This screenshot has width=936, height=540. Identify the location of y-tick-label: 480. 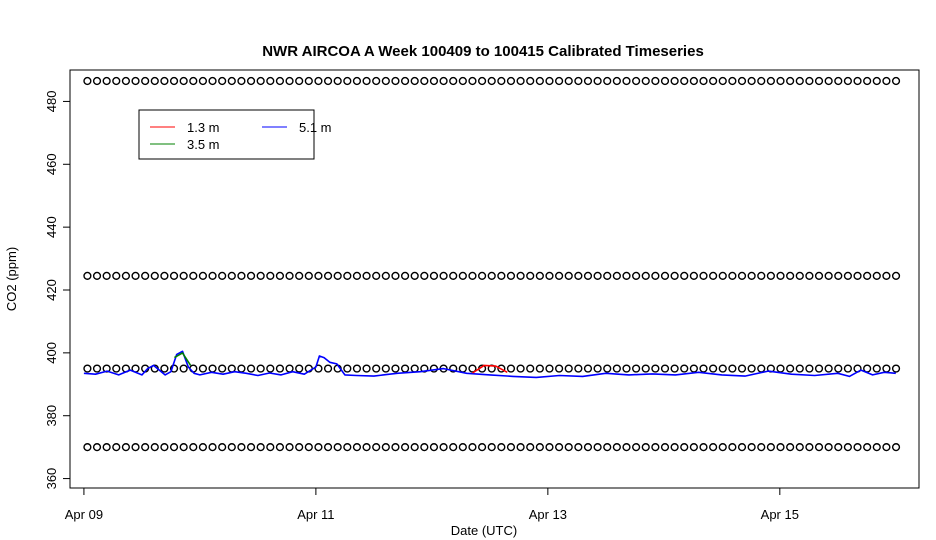
(51, 102).